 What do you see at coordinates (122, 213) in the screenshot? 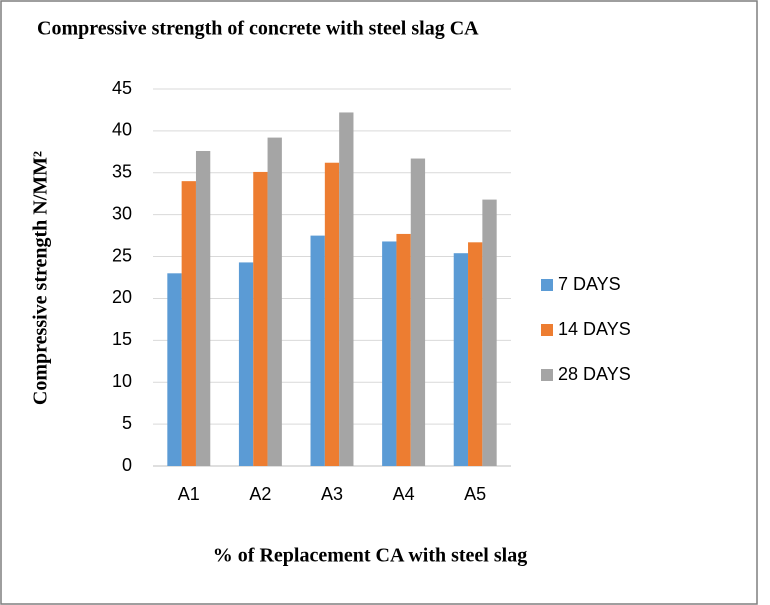
I see `y-tick-label: 30` at bounding box center [122, 213].